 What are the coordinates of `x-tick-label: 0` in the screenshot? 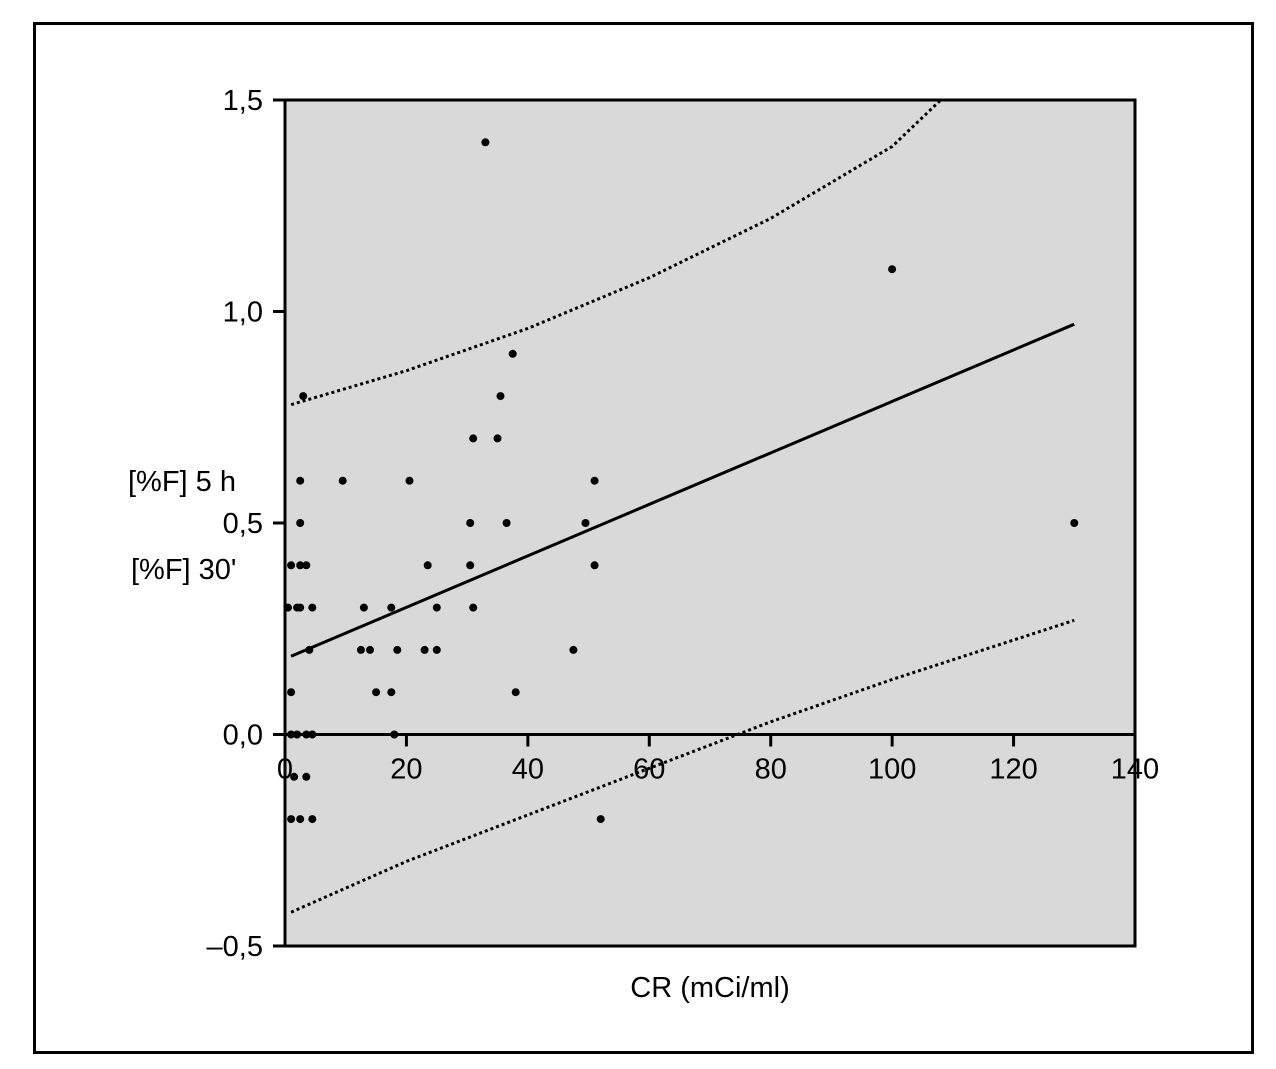 It's located at (285, 770).